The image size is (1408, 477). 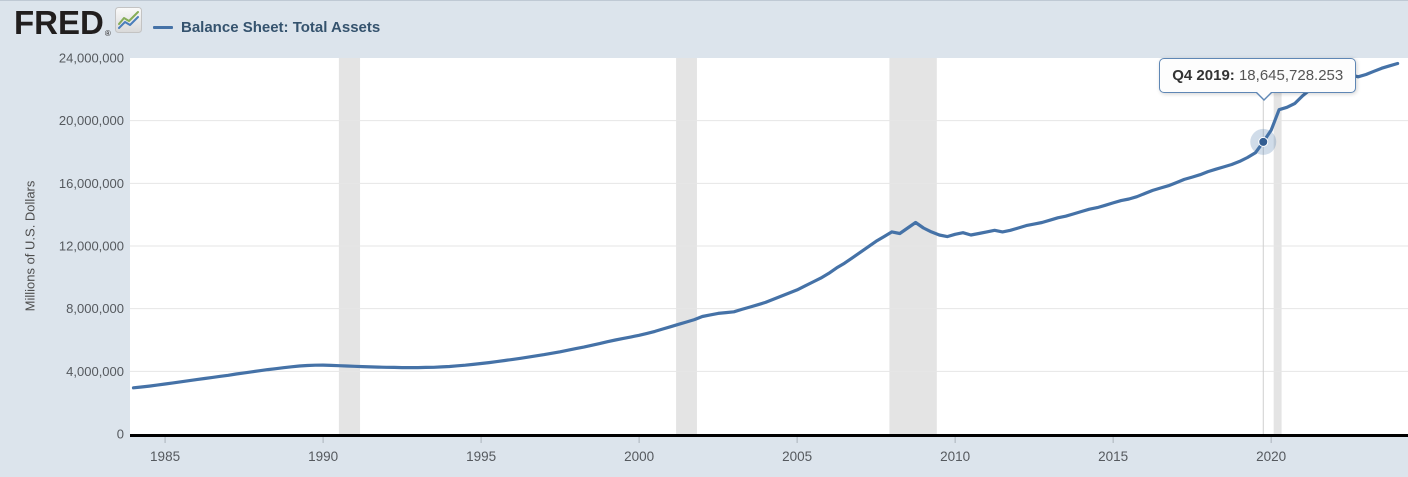 What do you see at coordinates (120, 434) in the screenshot?
I see `y-tick-label: 0` at bounding box center [120, 434].